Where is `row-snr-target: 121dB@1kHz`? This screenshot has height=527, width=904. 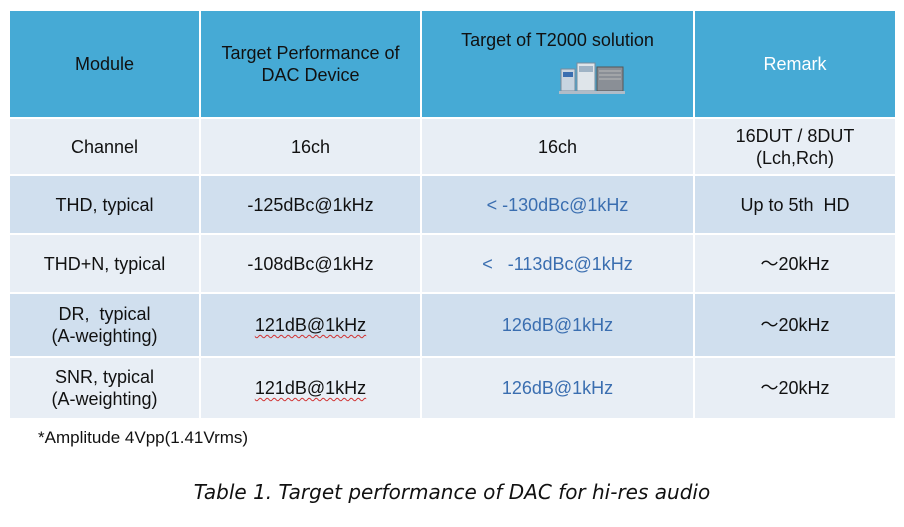
row-snr-target: 121dB@1kHz is located at coordinates (310, 388).